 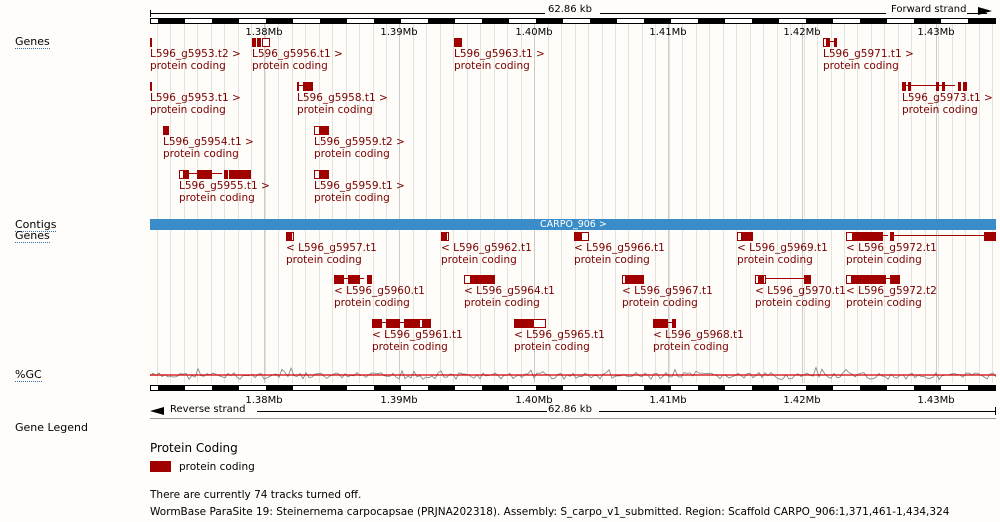 What do you see at coordinates (331, 248) in the screenshot?
I see `gene-id-label: < L596_g5957.t1` at bounding box center [331, 248].